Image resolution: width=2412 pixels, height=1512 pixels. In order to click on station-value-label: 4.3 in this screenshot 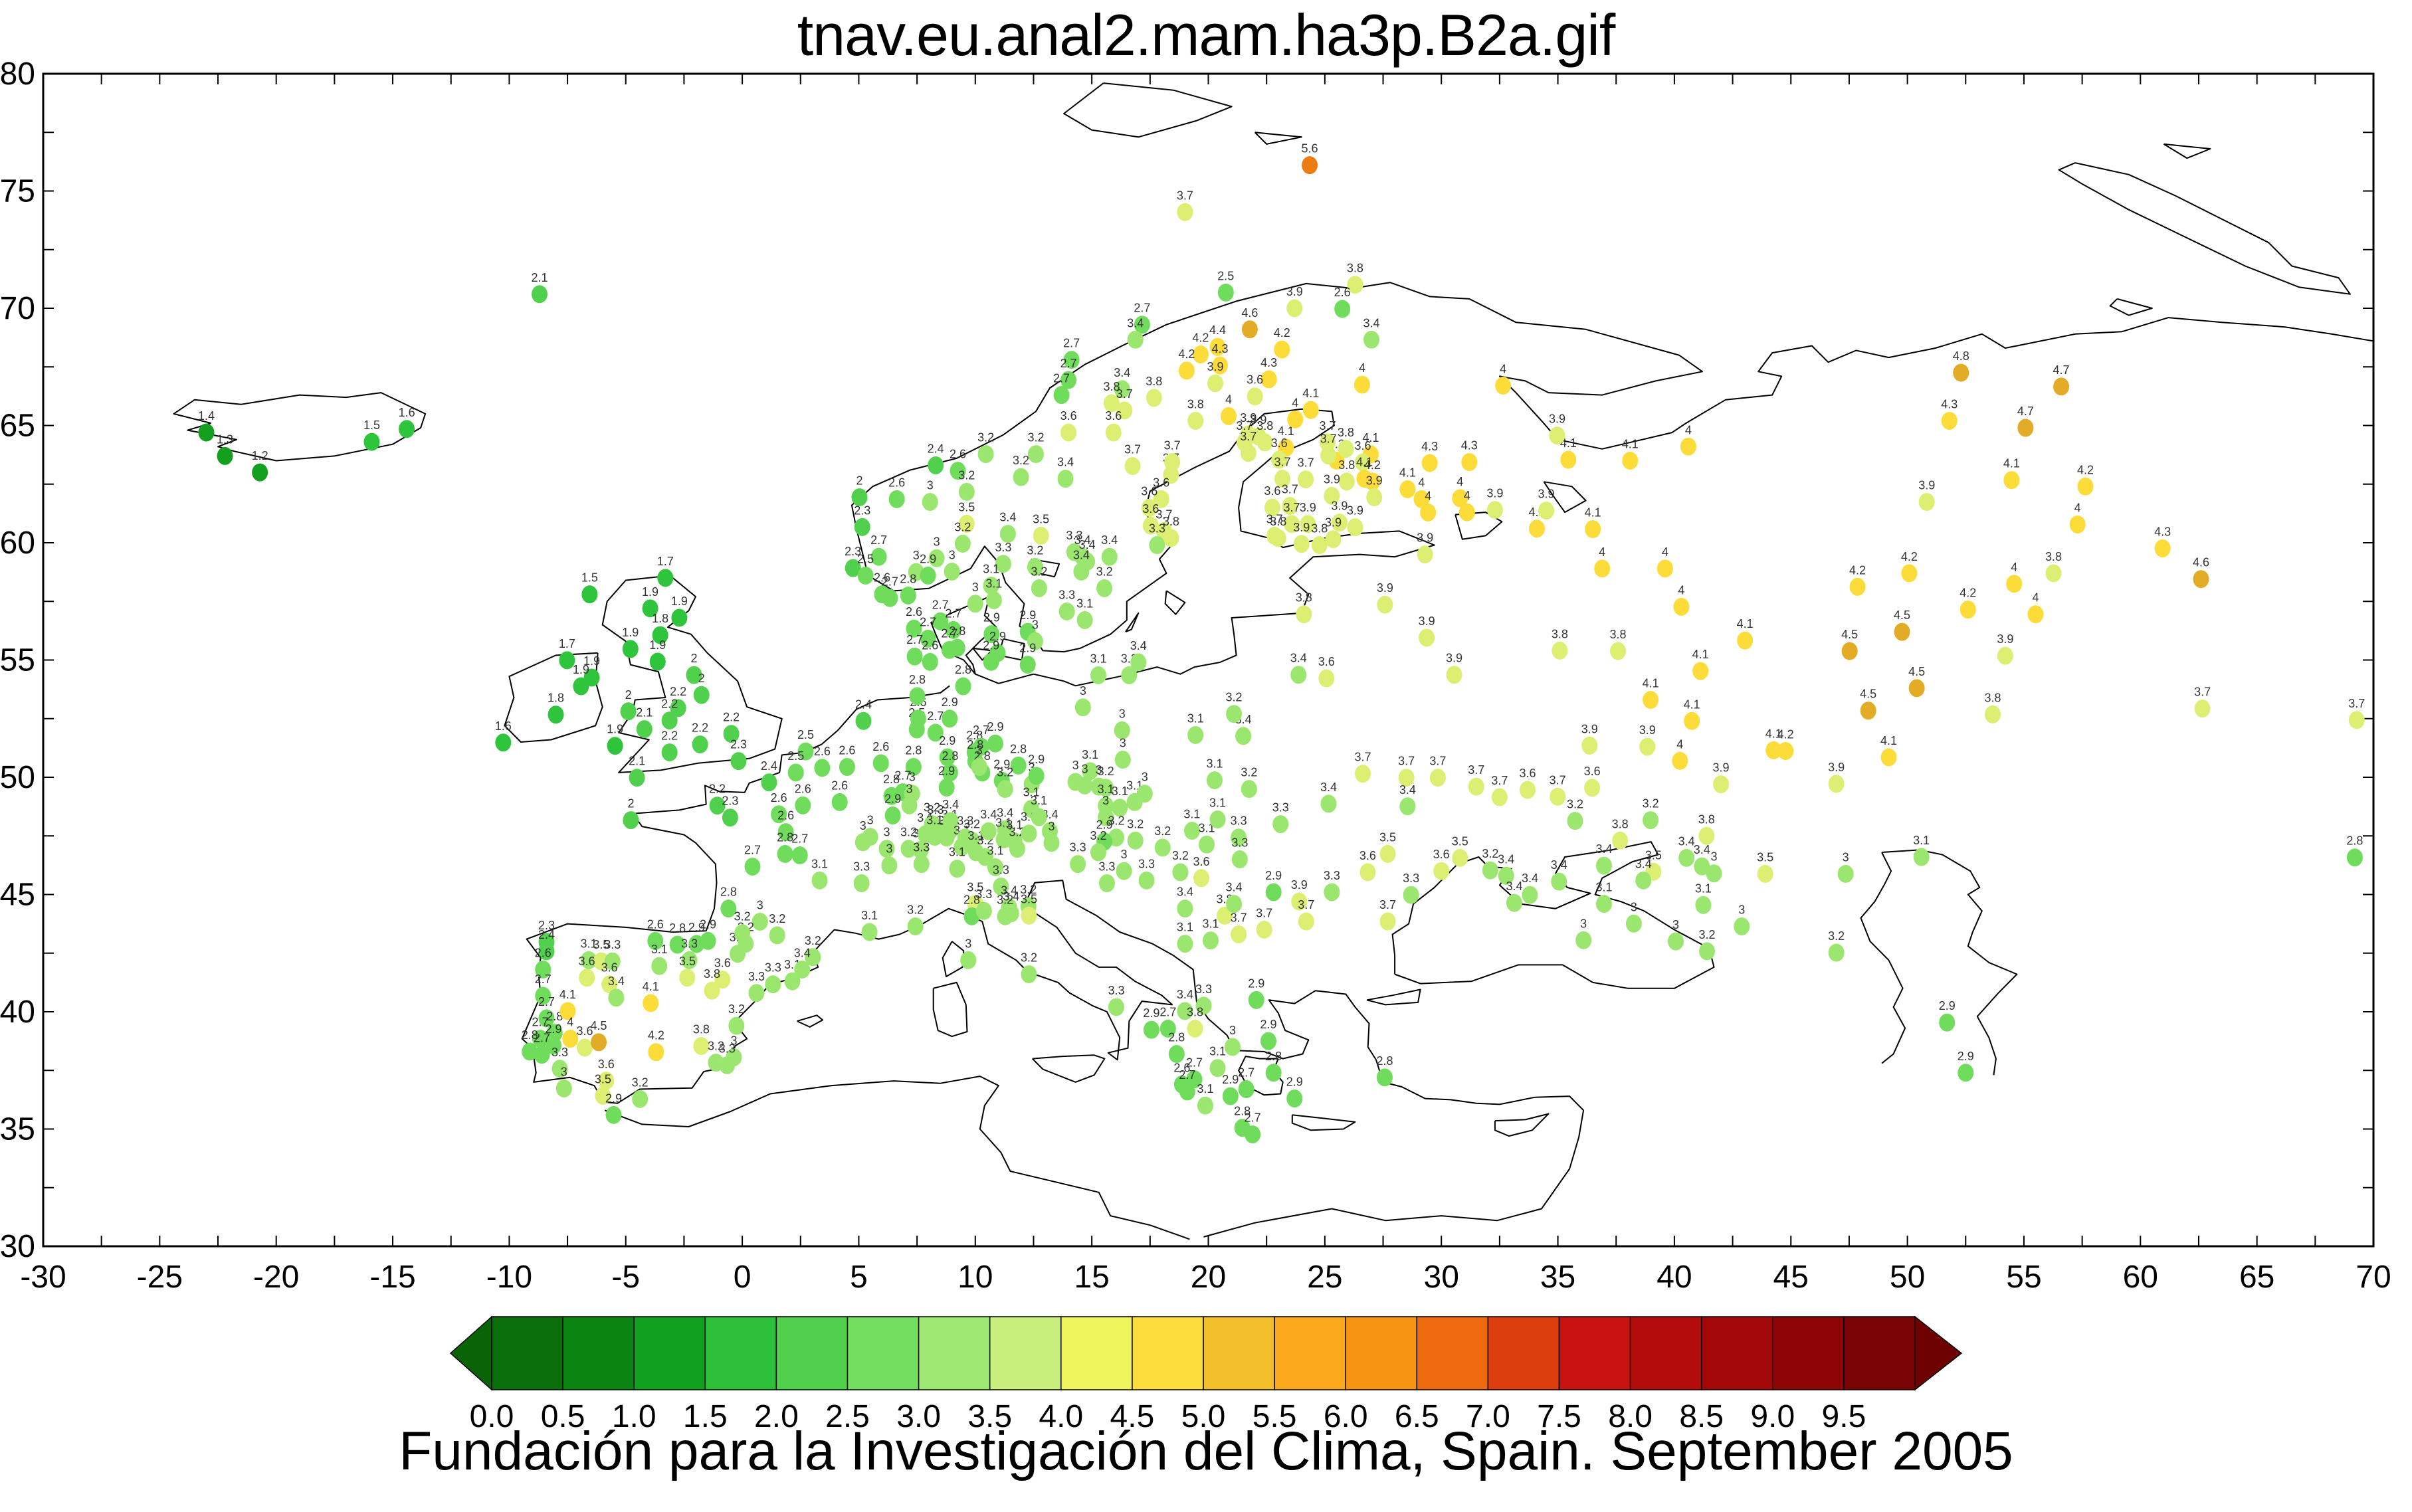, I will do `click(1221, 348)`.